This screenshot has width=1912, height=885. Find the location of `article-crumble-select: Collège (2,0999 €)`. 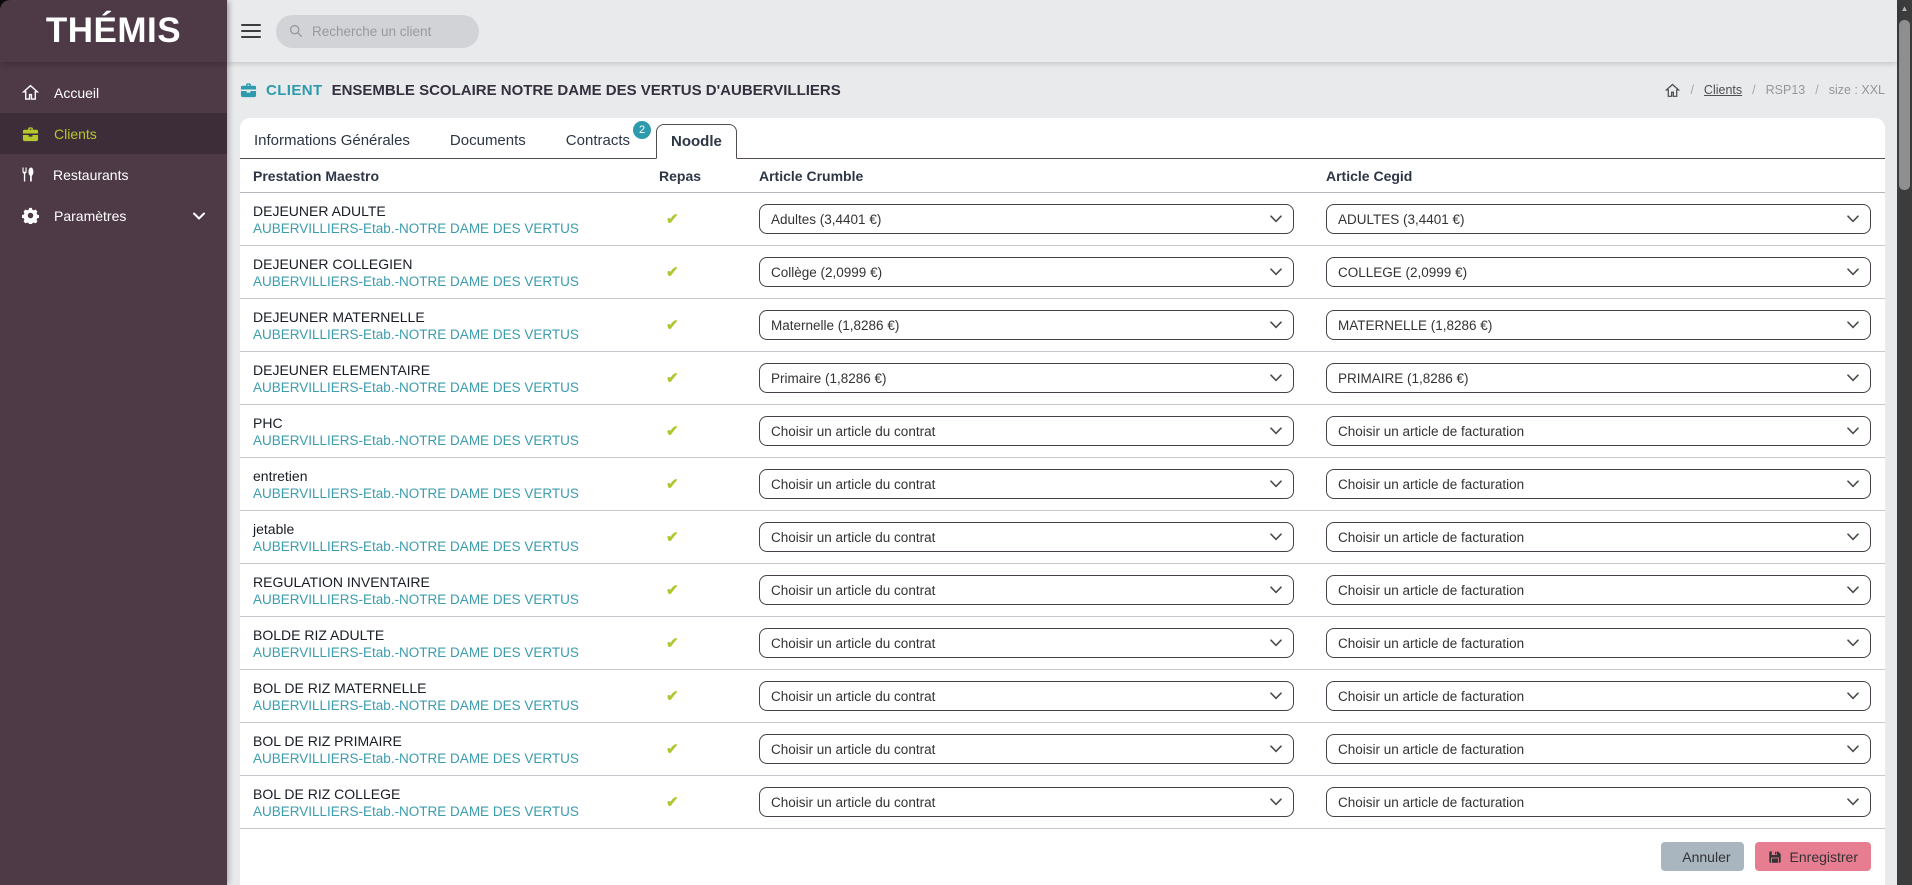

article-crumble-select: Collège (2,0999 €) is located at coordinates (1026, 272).